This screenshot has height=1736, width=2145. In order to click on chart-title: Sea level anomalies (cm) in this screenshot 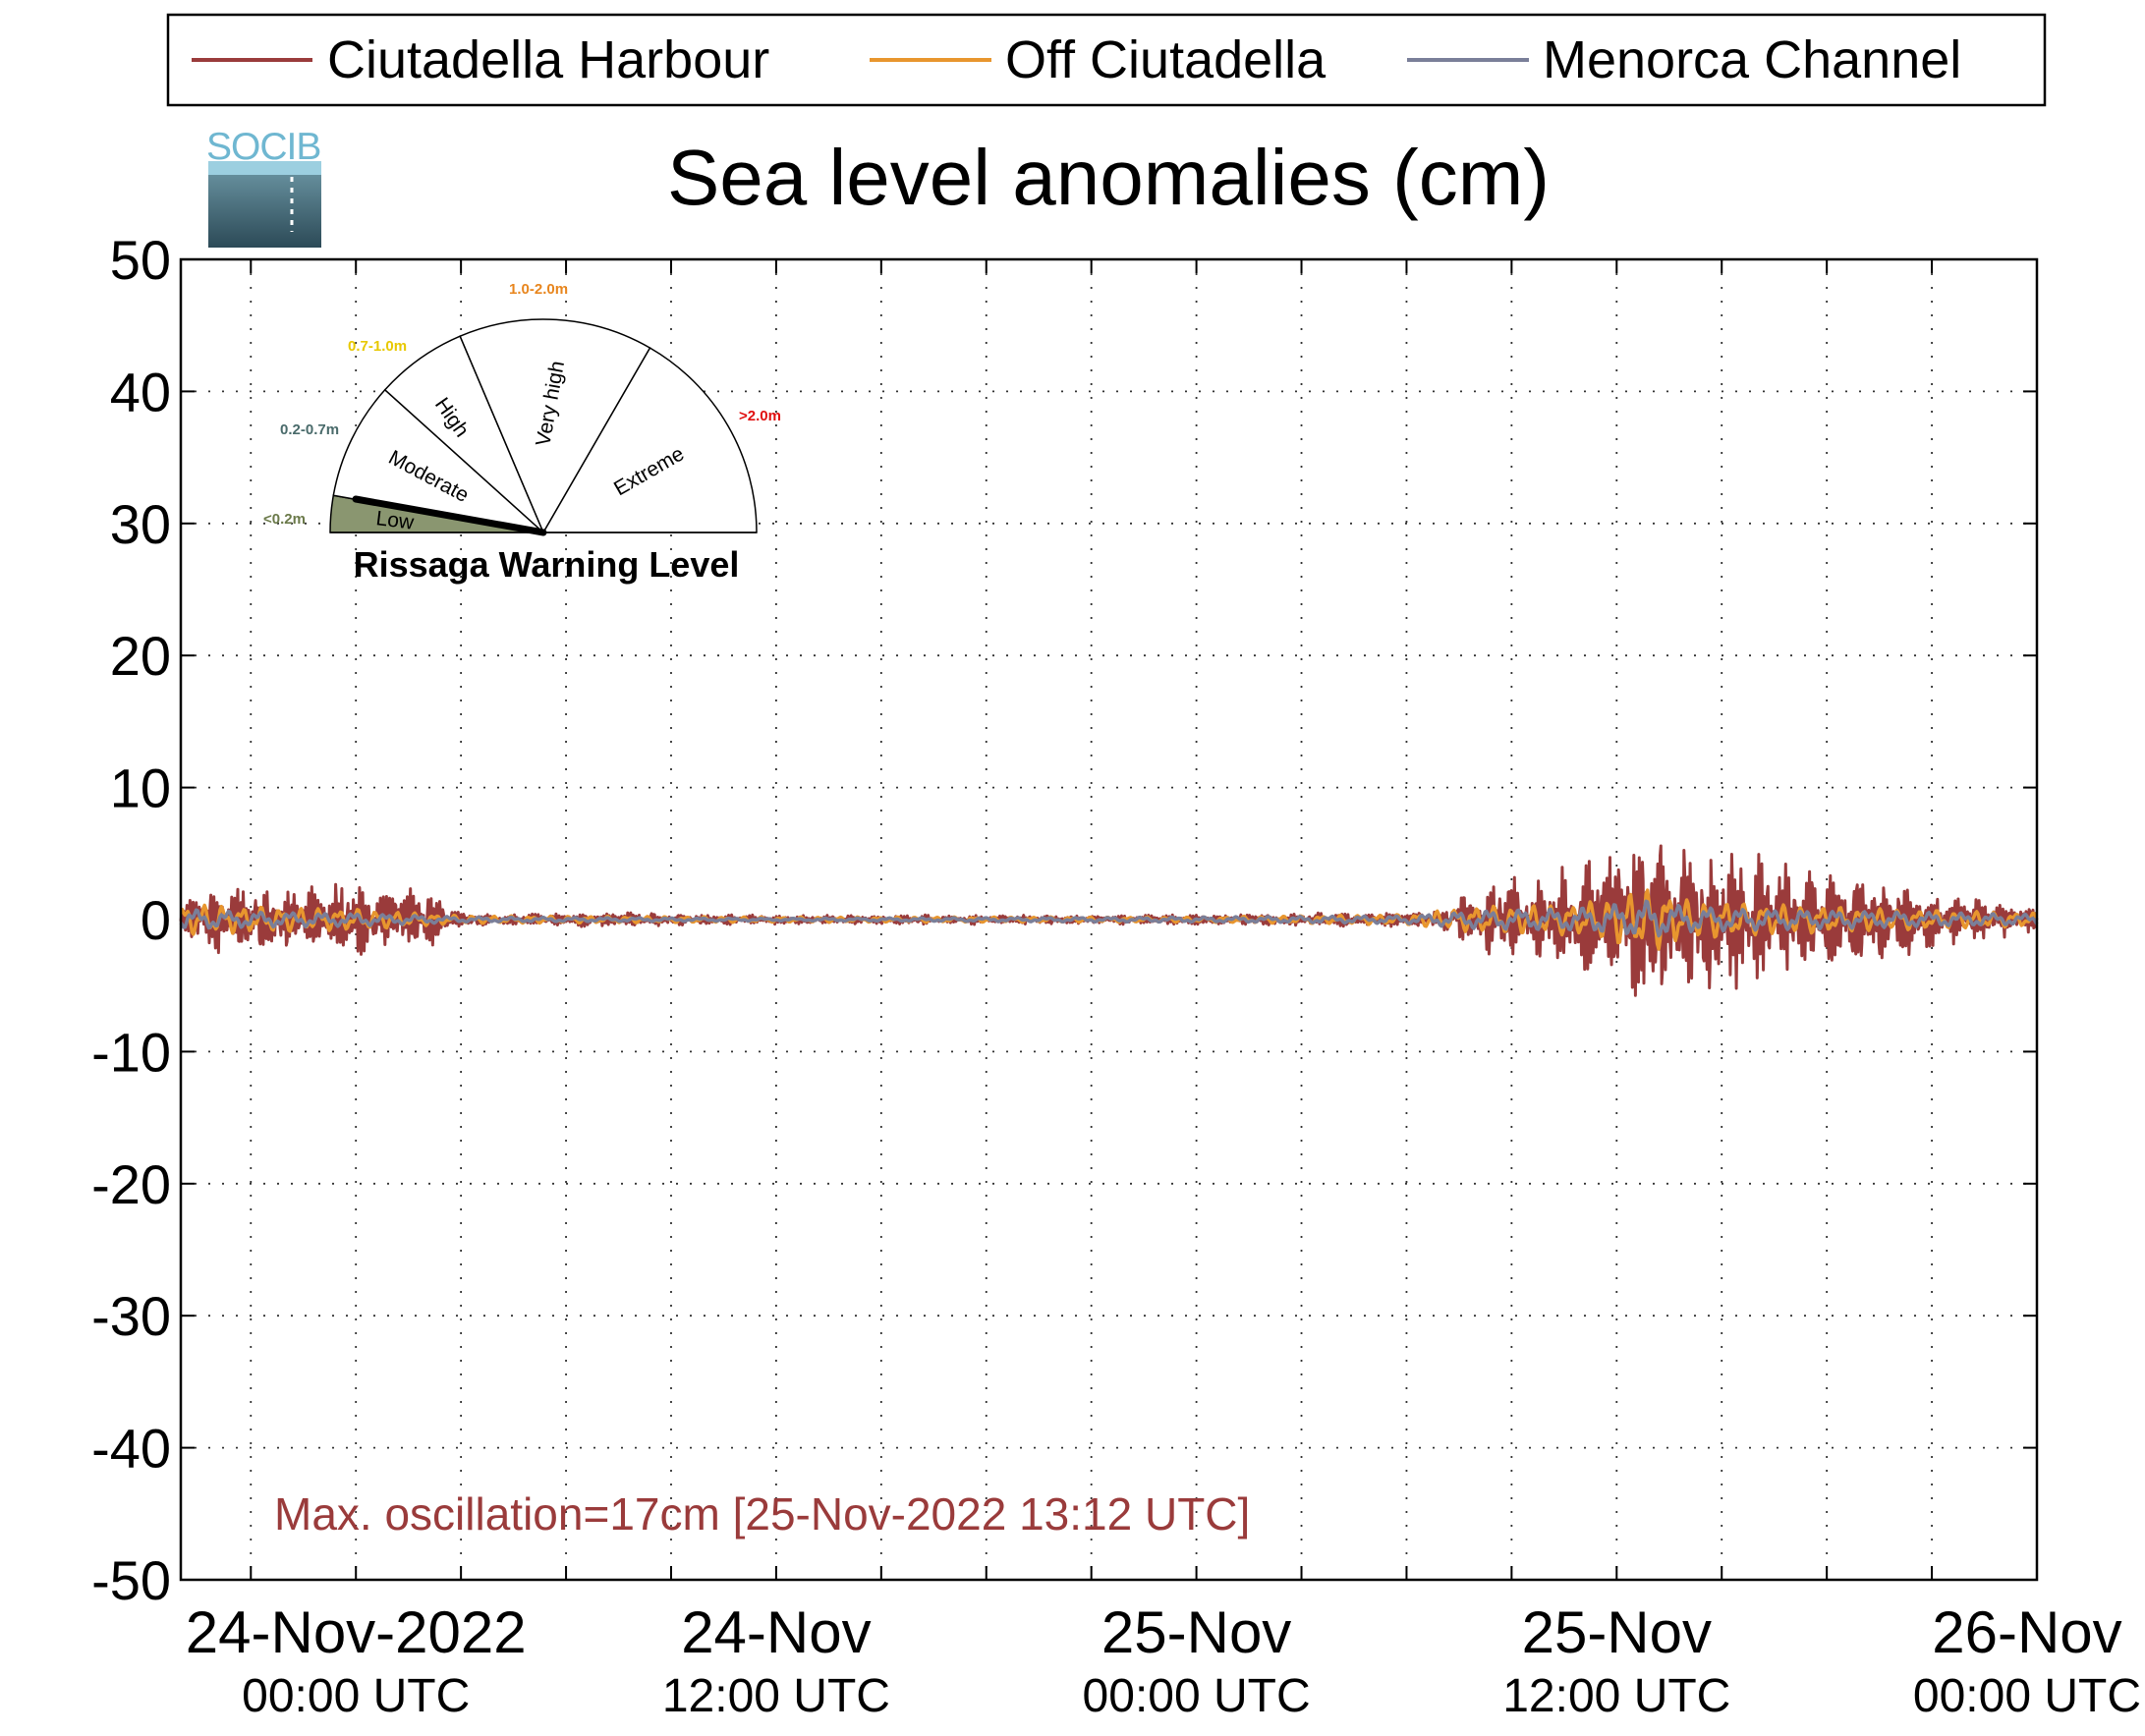, I will do `click(1108, 177)`.